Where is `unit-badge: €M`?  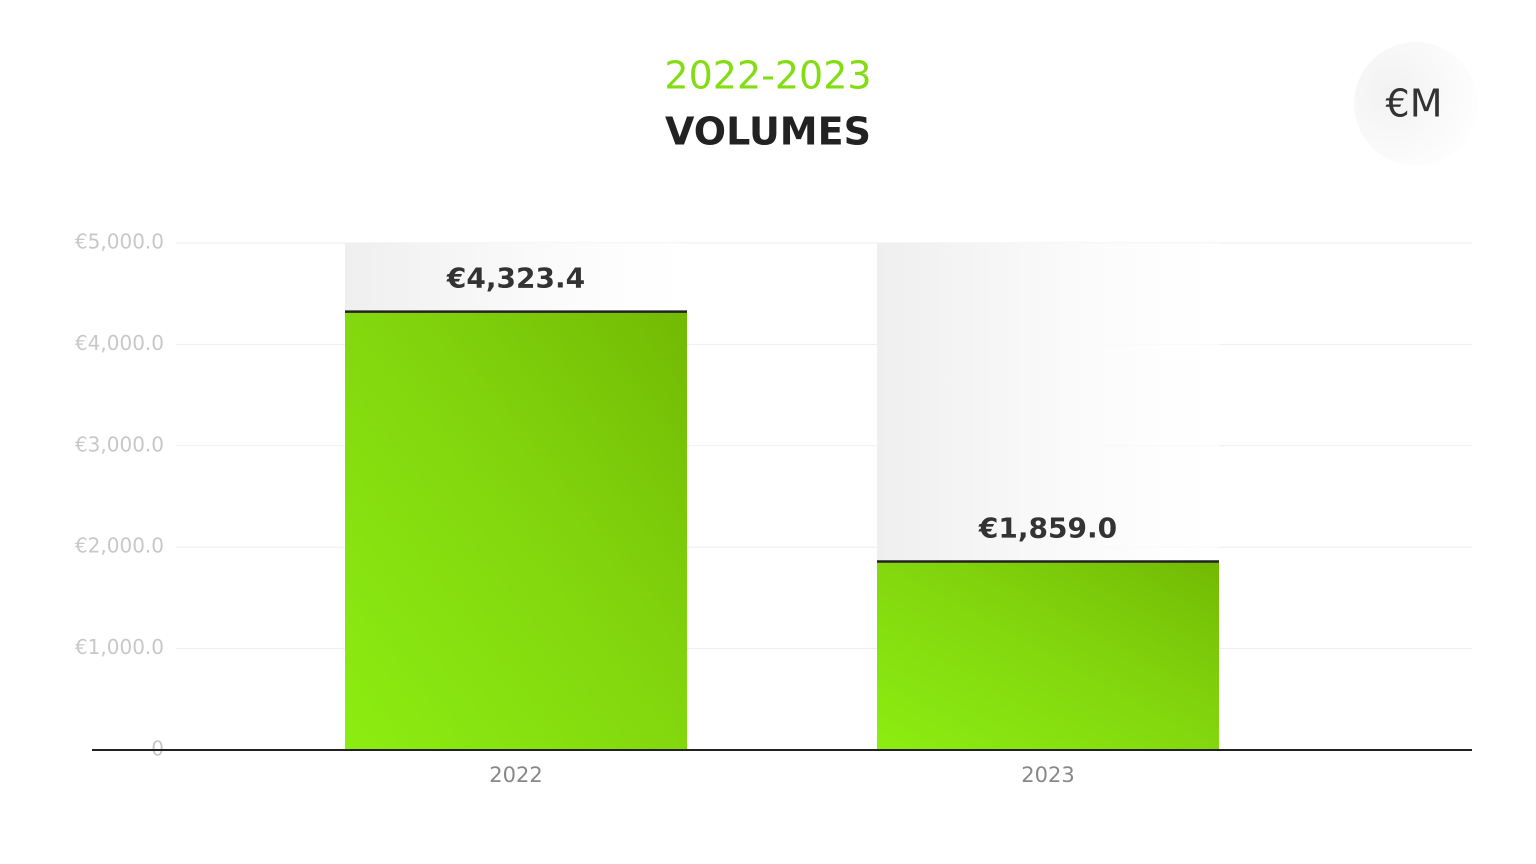 unit-badge: €M is located at coordinates (1414, 104).